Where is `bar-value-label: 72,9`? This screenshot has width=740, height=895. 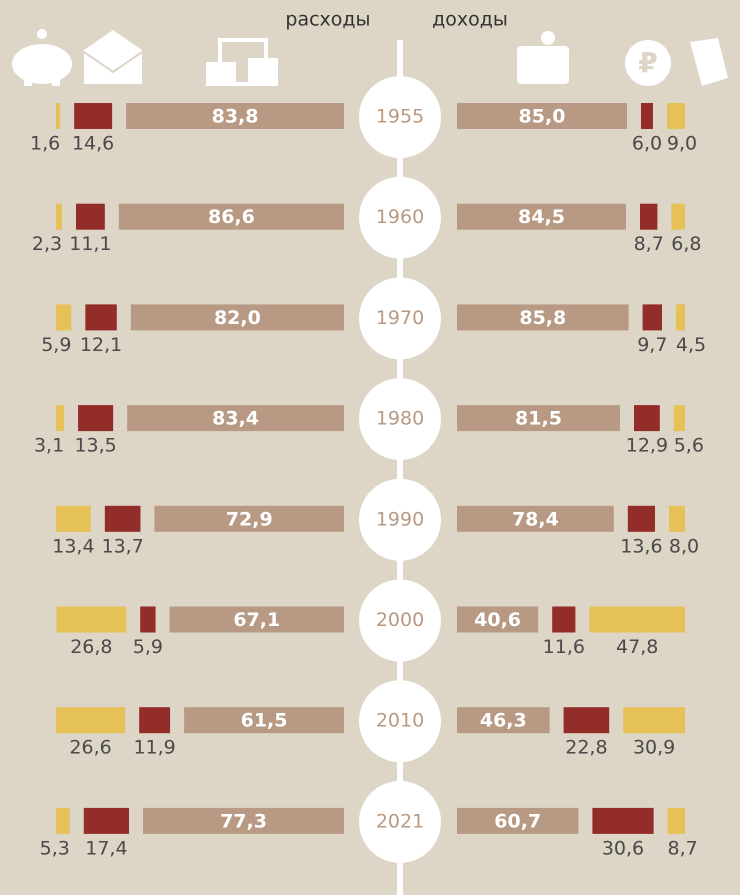 bar-value-label: 72,9 is located at coordinates (249, 519).